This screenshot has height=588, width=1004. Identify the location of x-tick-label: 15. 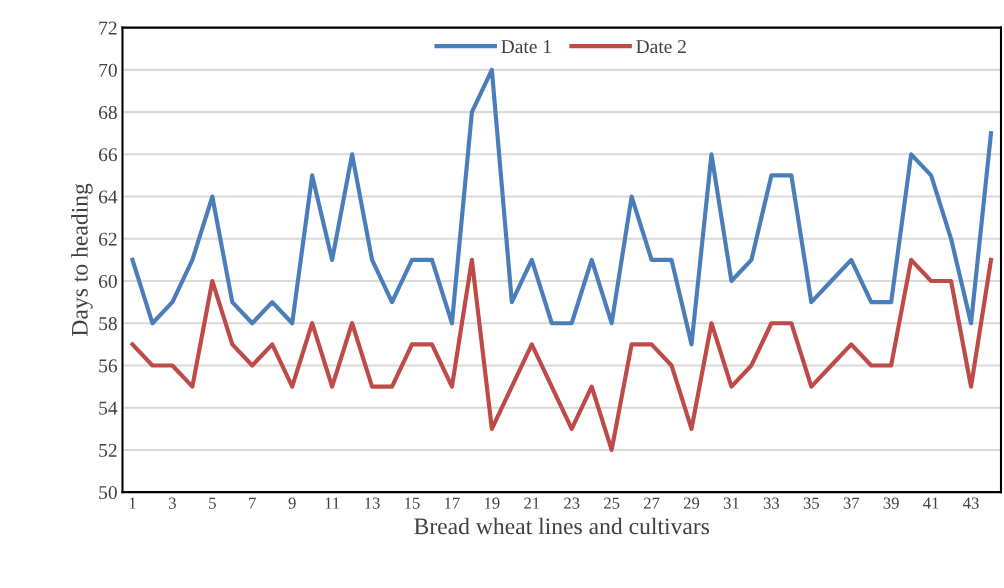
(412, 503).